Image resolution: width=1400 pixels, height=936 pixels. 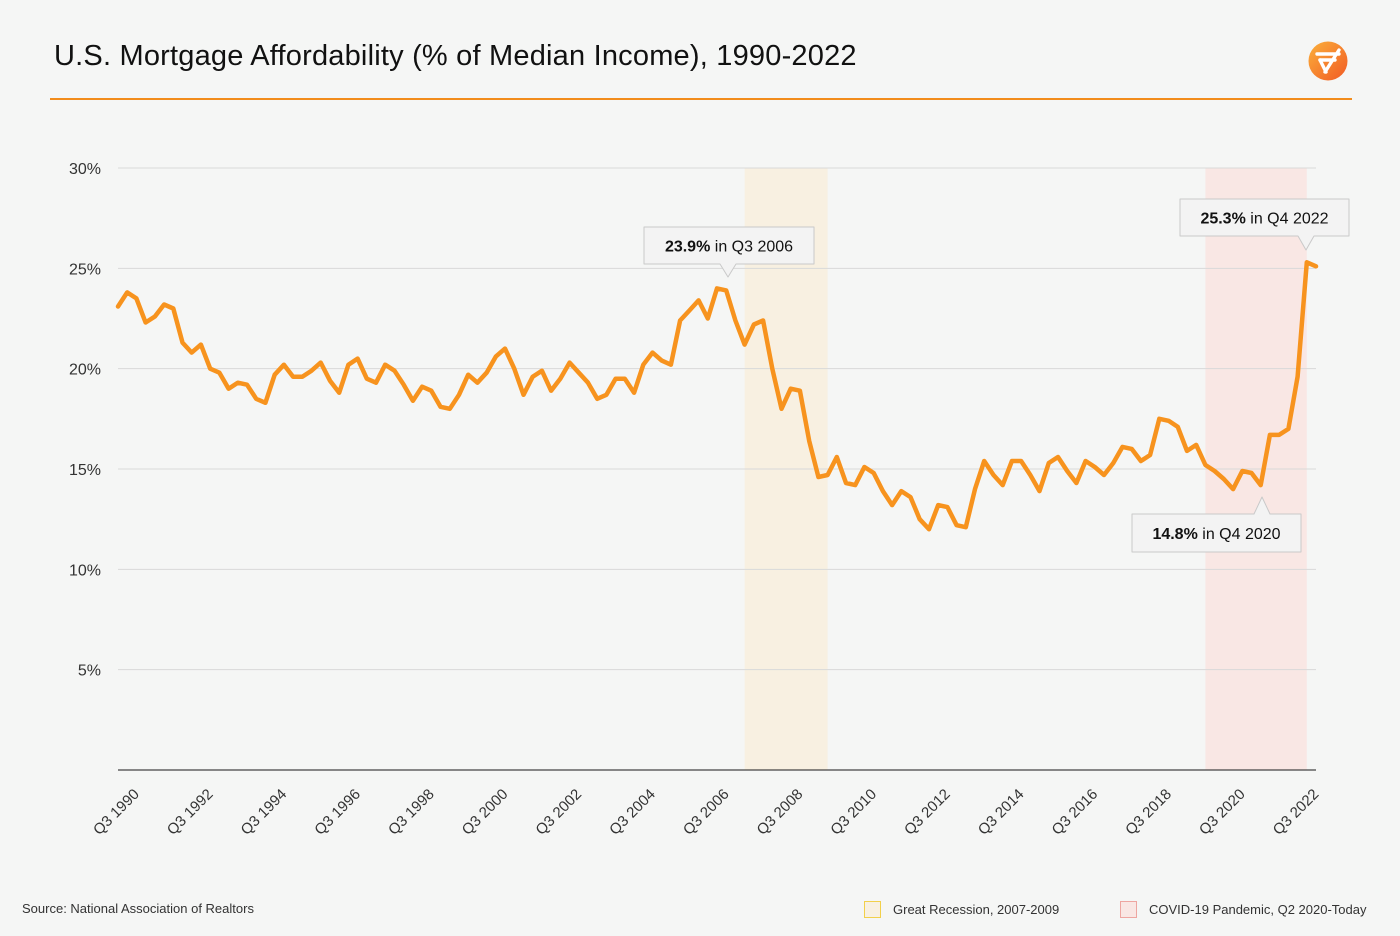 I want to click on x-tick-label: Q3 2018, so click(x=1148, y=812).